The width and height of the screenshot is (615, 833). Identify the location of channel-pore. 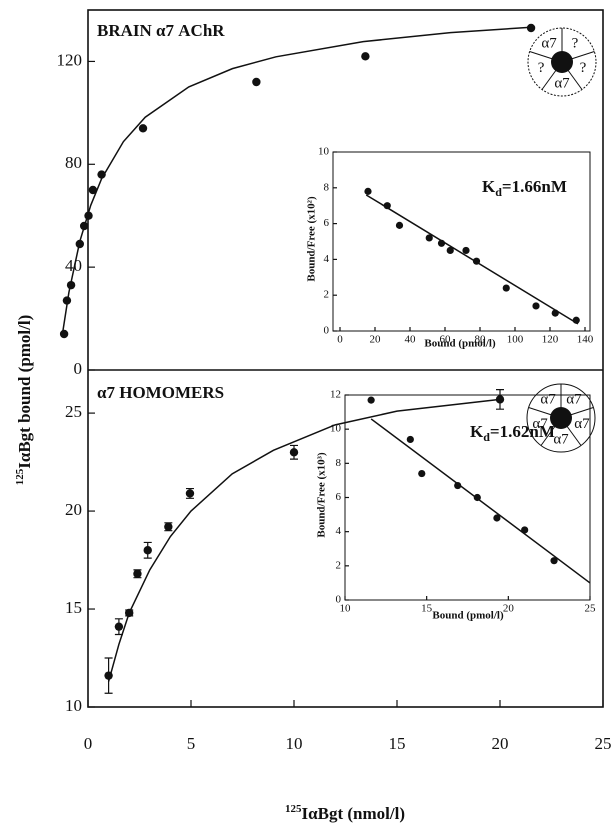
(562, 62).